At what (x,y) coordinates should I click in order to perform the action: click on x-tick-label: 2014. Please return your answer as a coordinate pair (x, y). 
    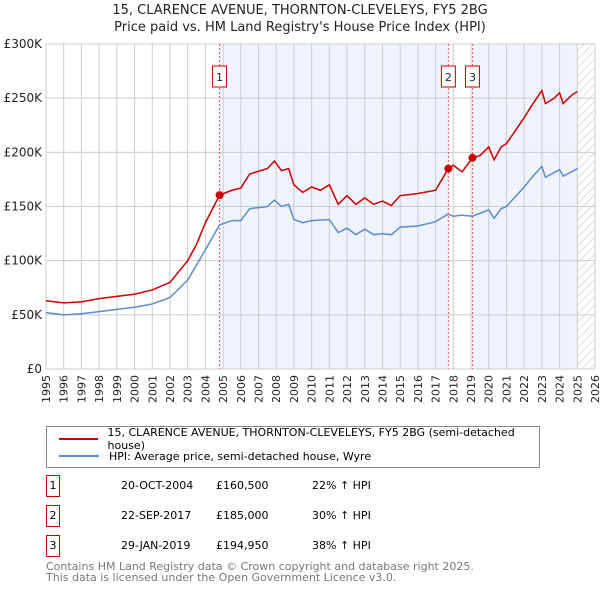
    Looking at the image, I should click on (382, 389).